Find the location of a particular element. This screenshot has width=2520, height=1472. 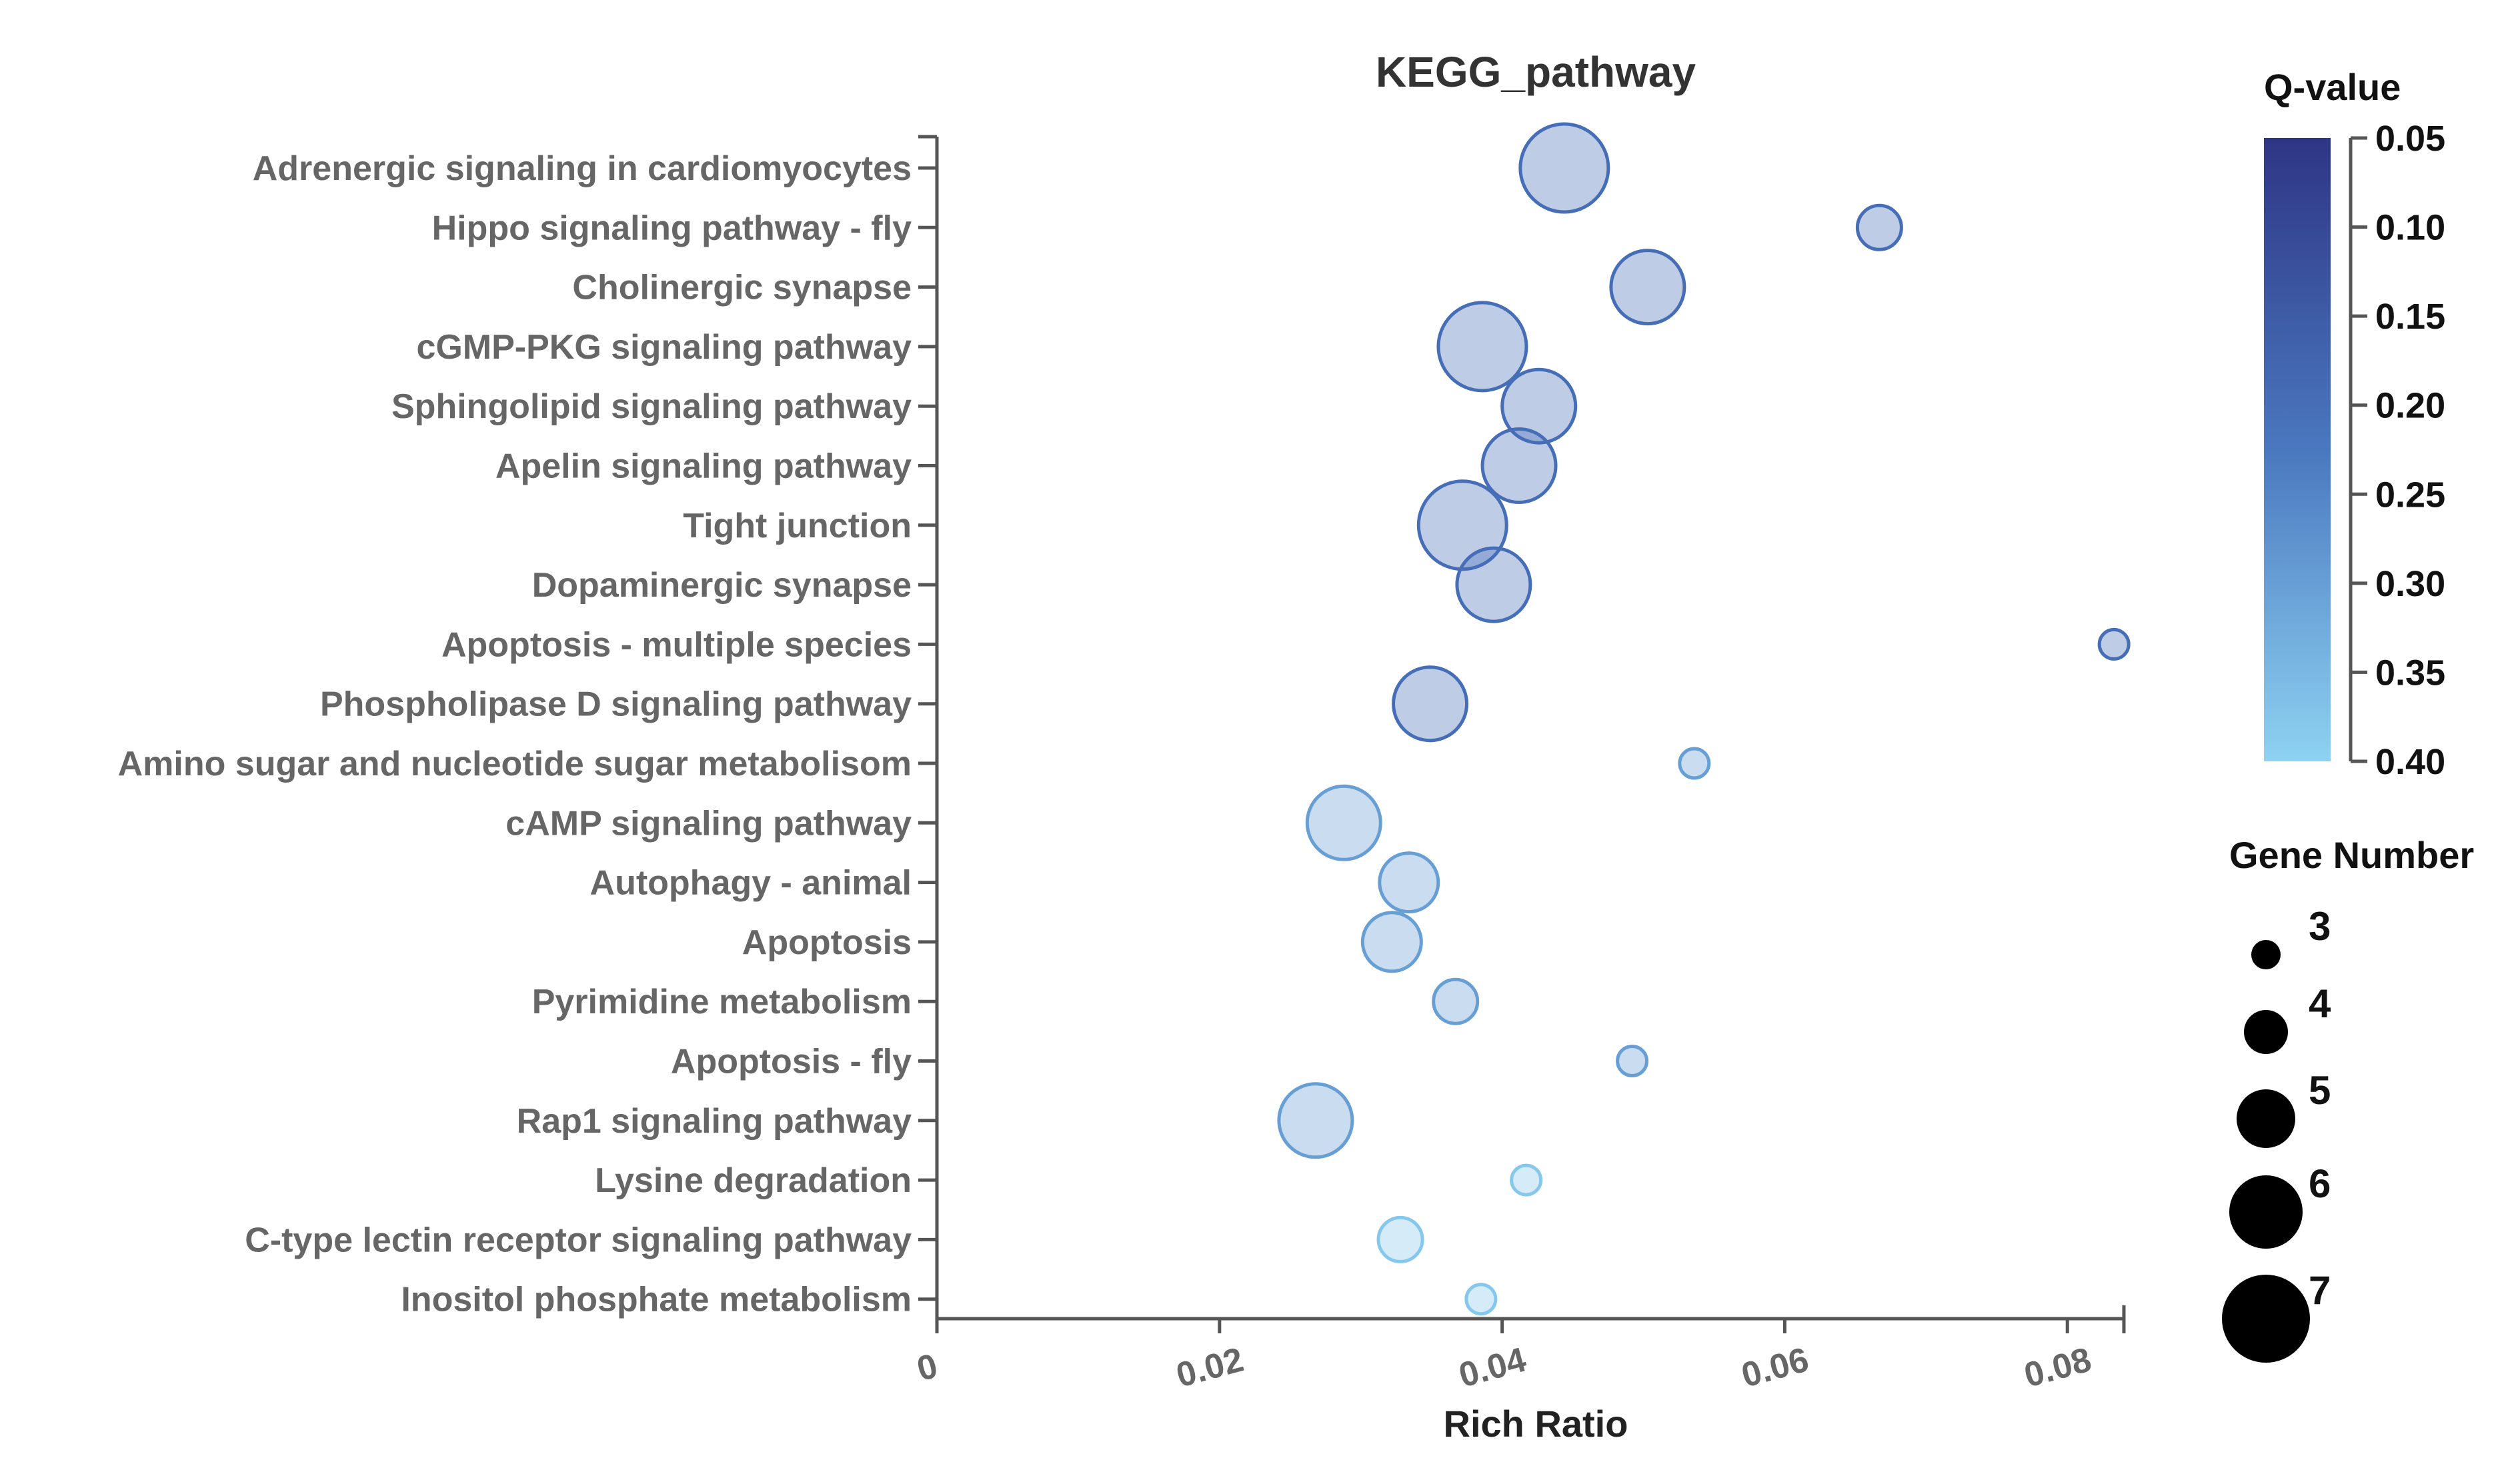

y-tick-label: Apoptosis - multiple species is located at coordinates (676, 644).